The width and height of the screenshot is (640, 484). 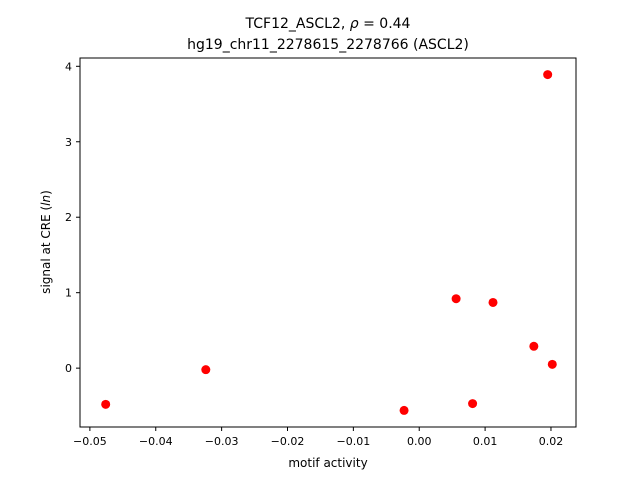 I want to click on x-axis-label: motif activity, so click(x=327, y=463).